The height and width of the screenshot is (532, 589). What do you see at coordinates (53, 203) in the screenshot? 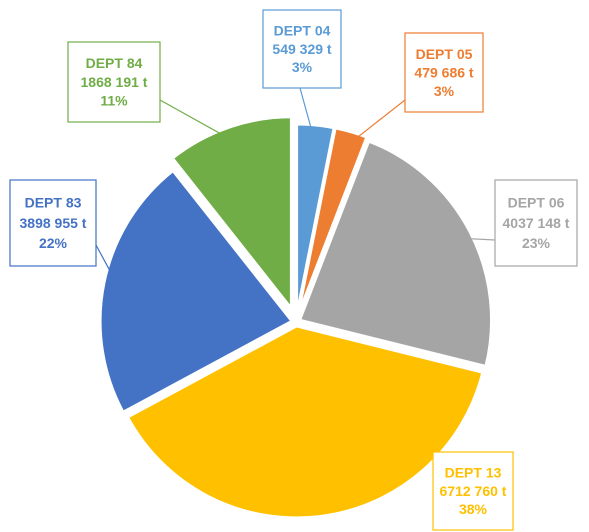
I see `slice-label: DEPT 83` at bounding box center [53, 203].